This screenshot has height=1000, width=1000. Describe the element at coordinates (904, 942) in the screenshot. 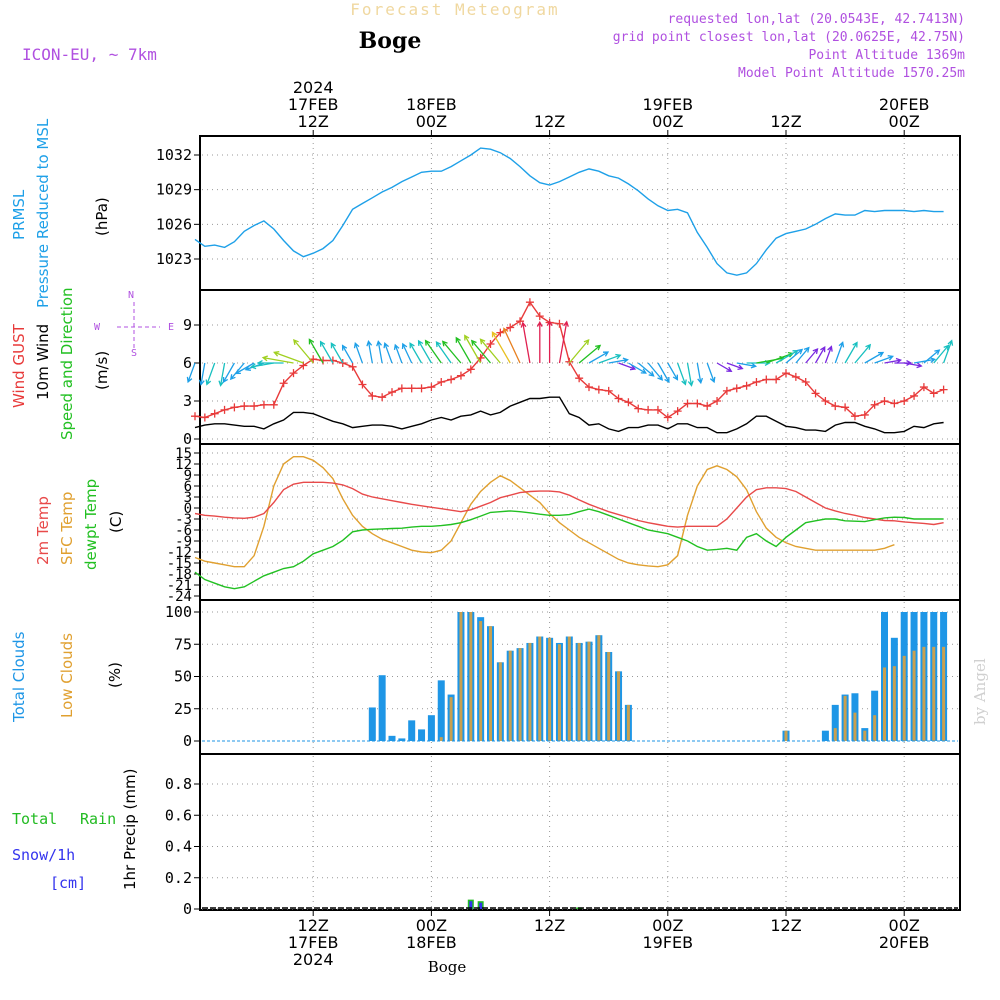

I see `time-axis-label: 20FEB` at that location.